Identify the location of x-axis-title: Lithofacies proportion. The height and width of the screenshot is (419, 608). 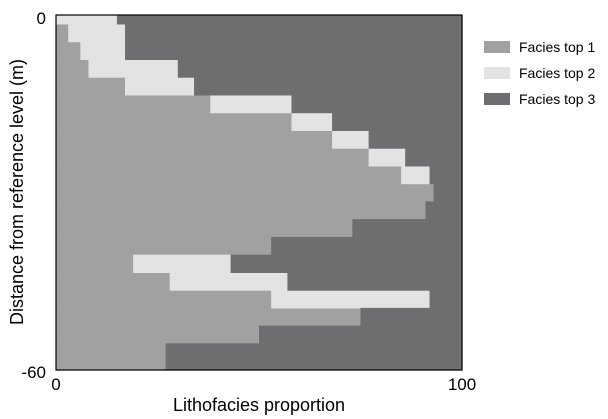
(259, 405).